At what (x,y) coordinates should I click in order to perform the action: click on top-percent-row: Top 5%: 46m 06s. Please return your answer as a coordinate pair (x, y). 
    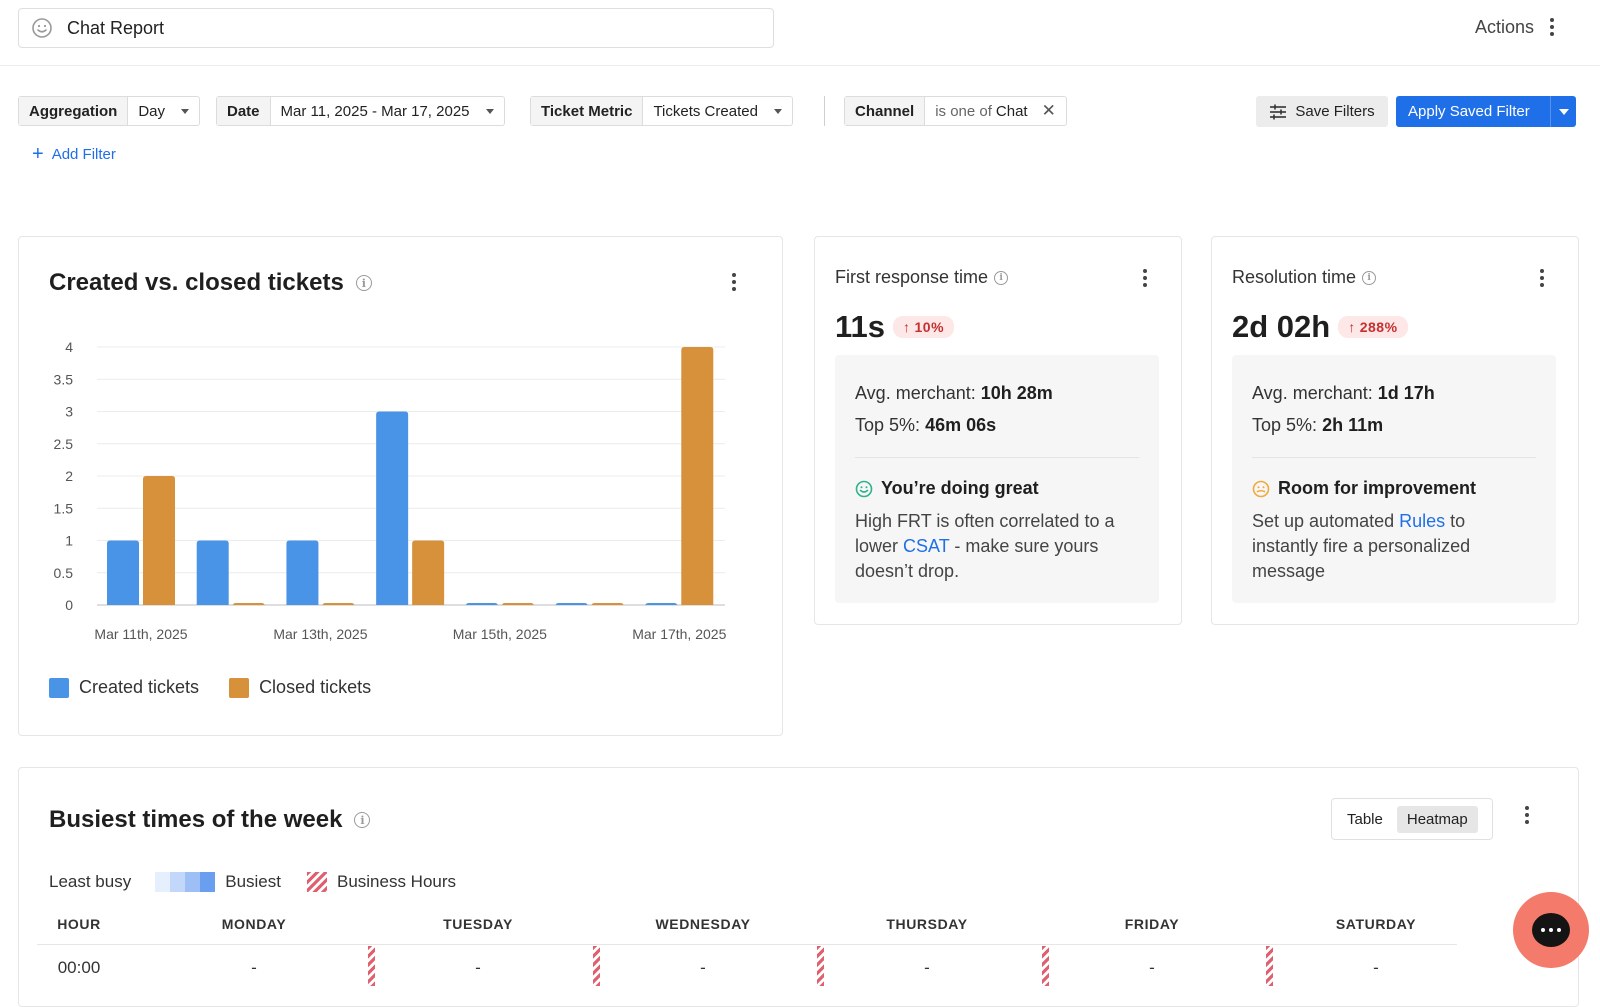
    Looking at the image, I should click on (997, 425).